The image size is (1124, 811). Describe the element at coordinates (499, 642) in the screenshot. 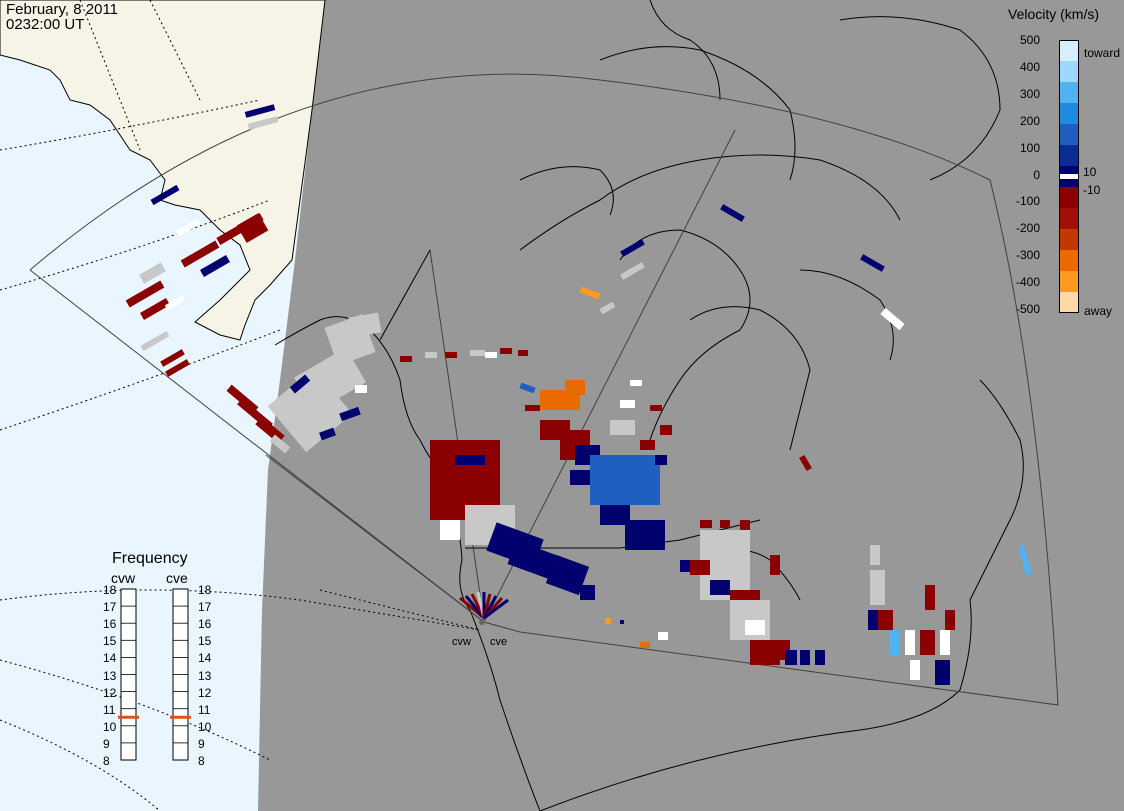

I see `site-label-cve: cve` at that location.